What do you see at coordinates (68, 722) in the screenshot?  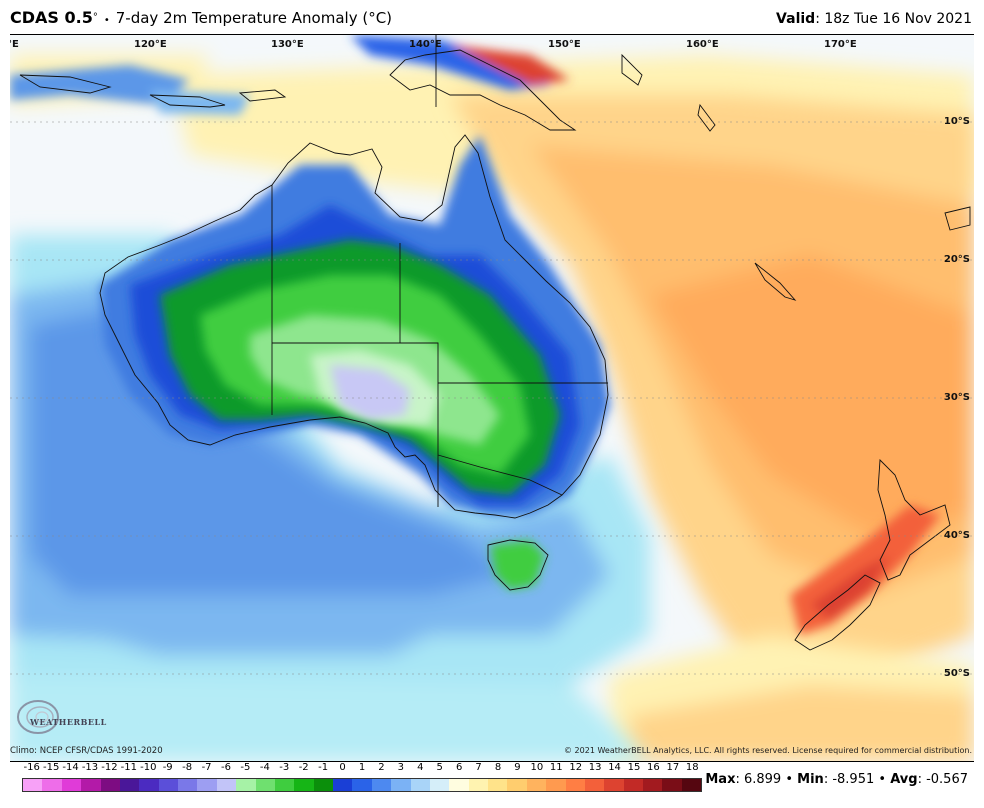 I see `logo-text: WEATHERBELL` at bounding box center [68, 722].